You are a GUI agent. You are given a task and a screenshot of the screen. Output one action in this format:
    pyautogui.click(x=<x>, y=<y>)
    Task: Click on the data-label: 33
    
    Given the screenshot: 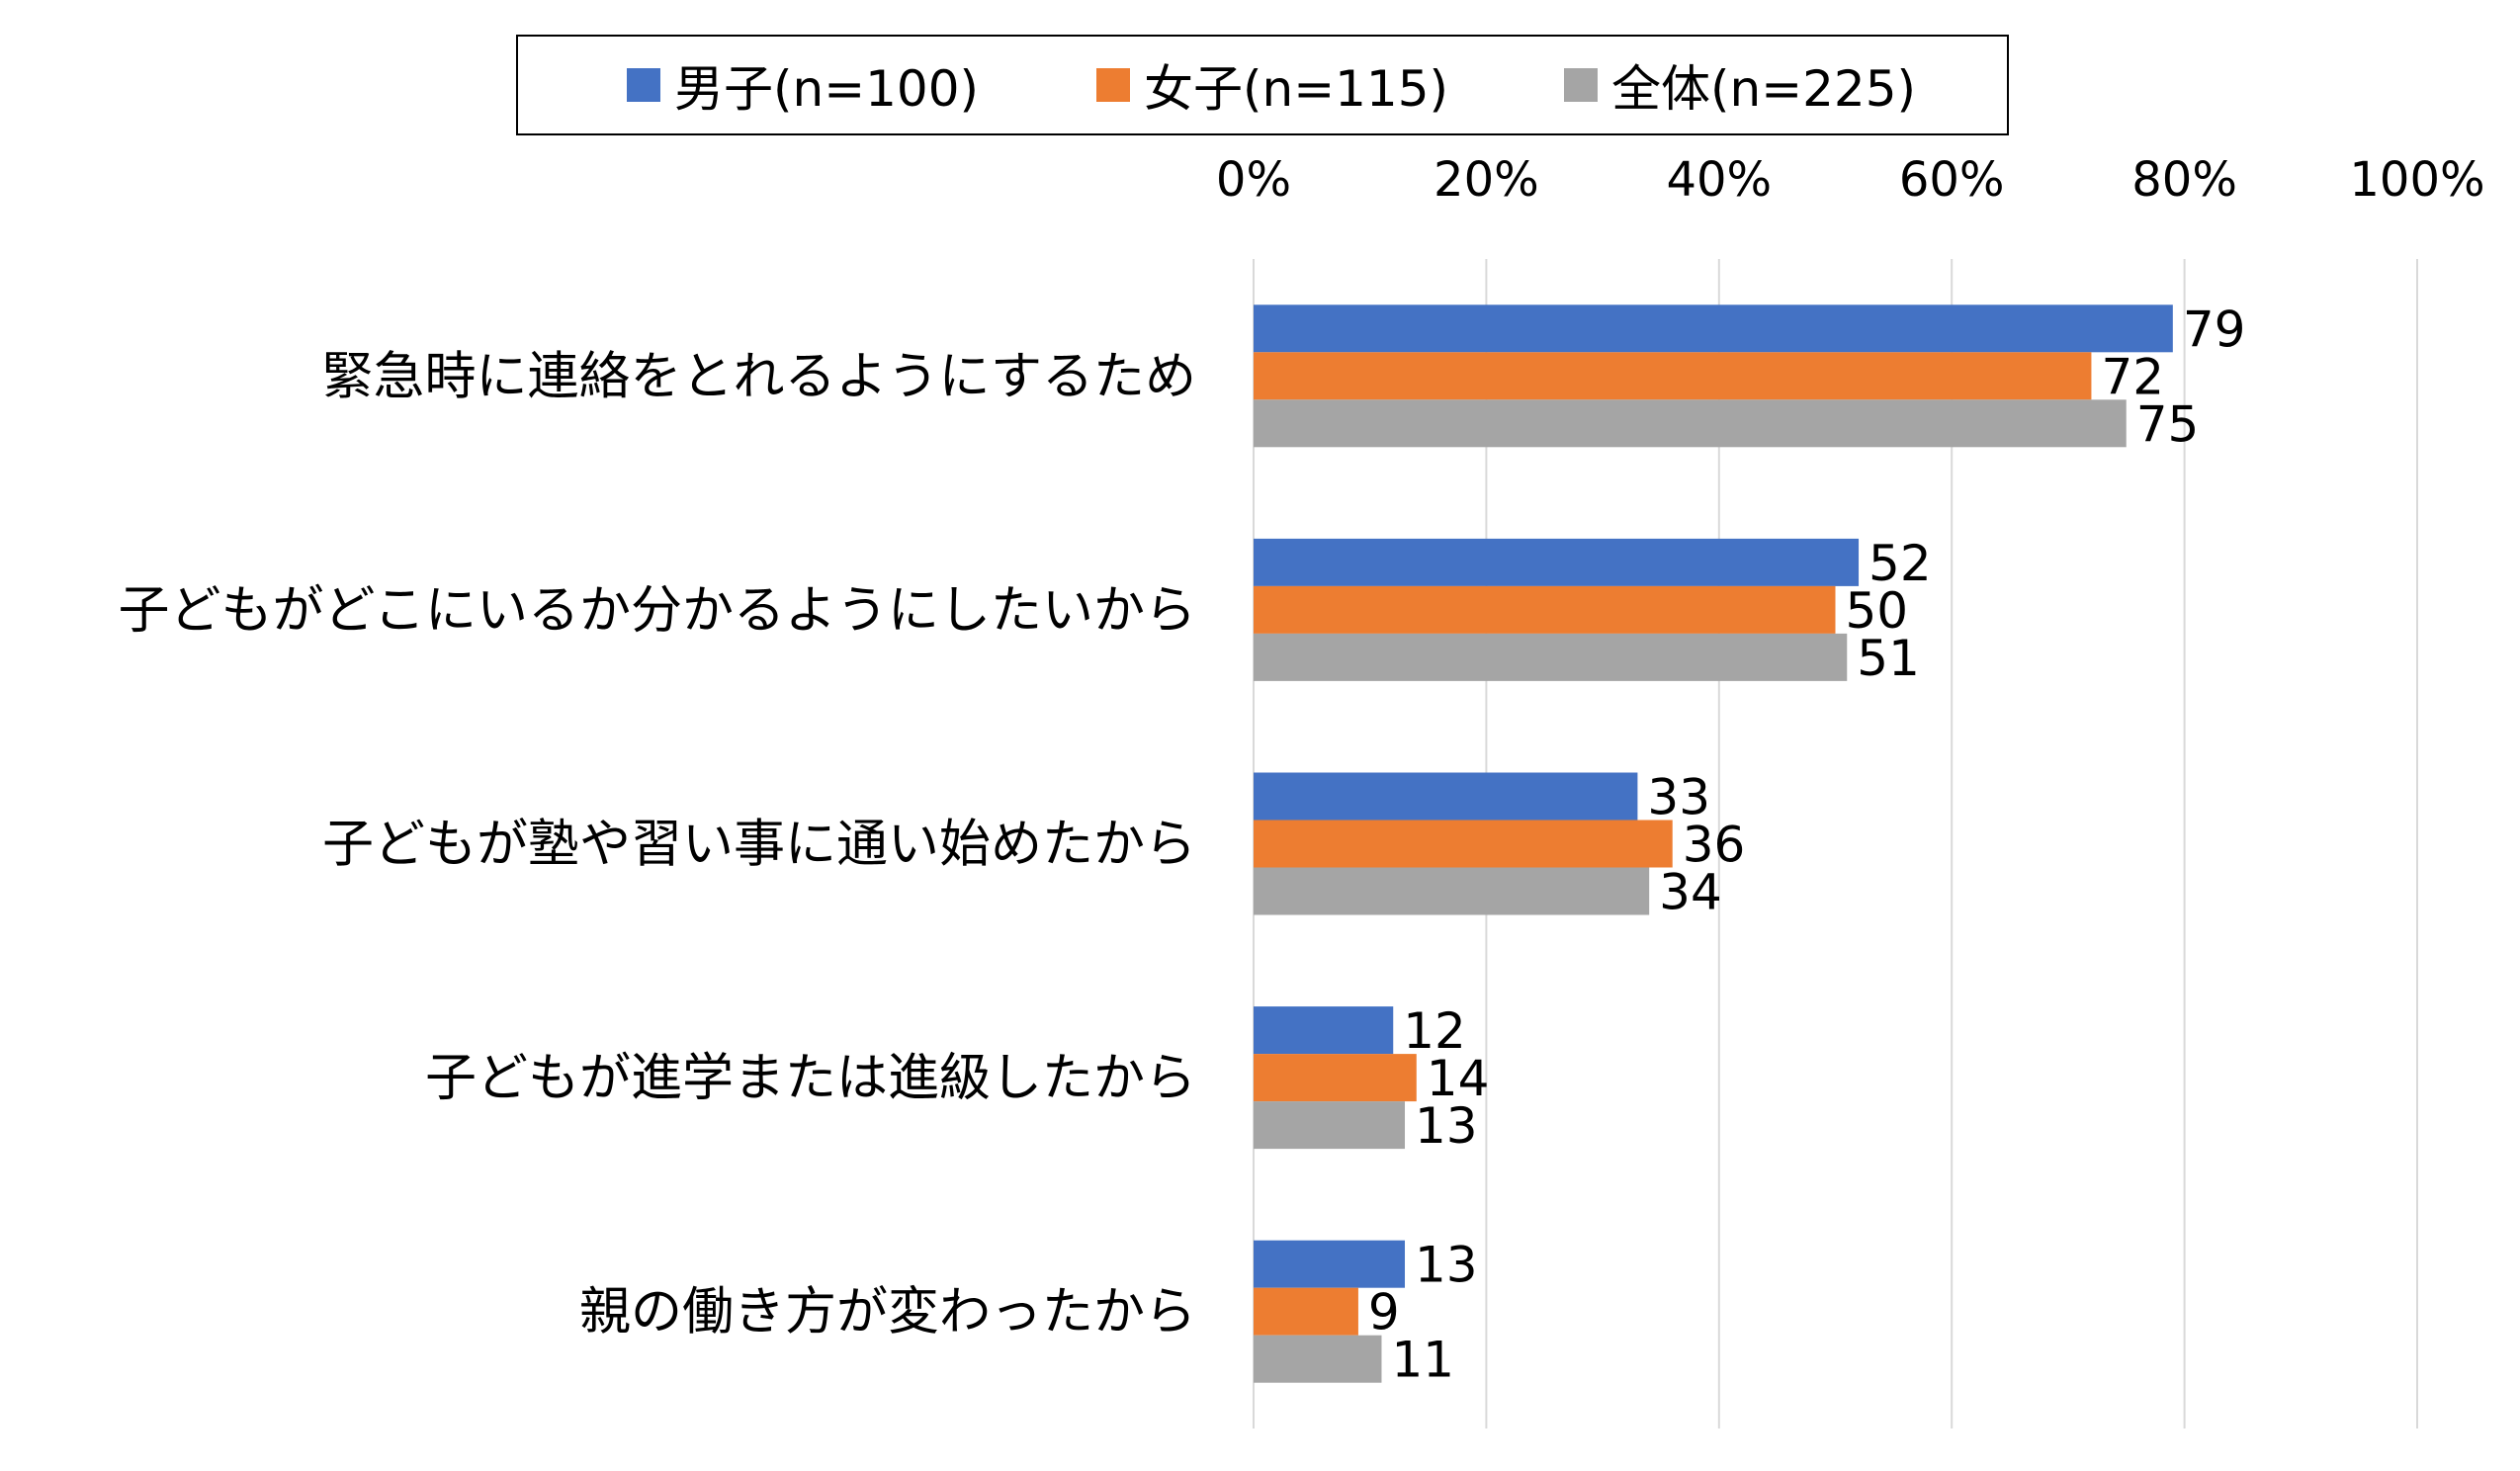 What is the action you would take?
    pyautogui.click(x=1678, y=797)
    